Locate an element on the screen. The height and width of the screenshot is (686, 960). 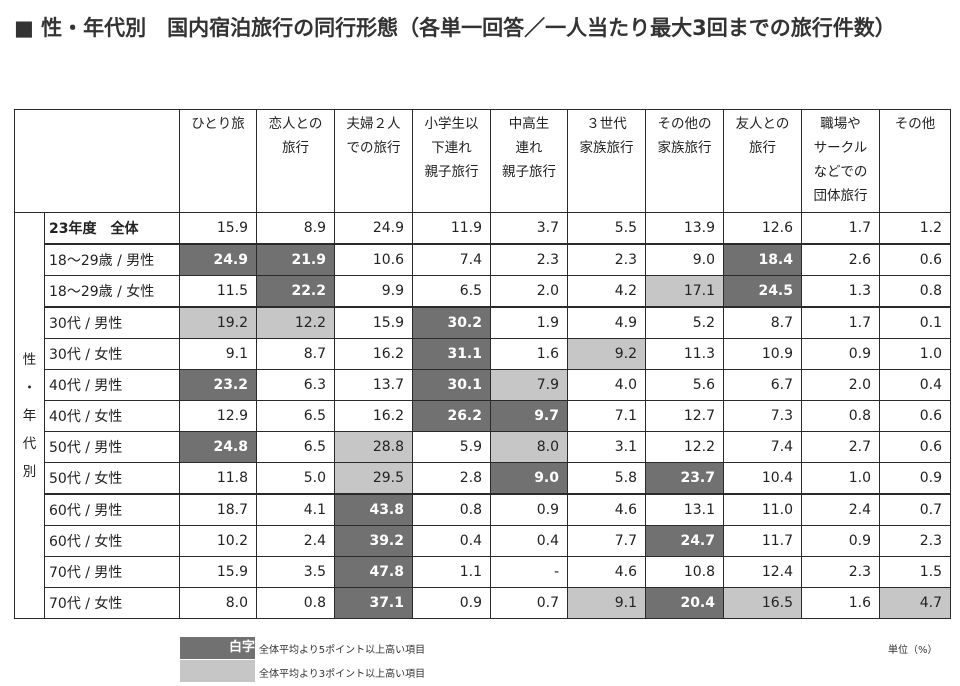
table-cell: 24.9 is located at coordinates (218, 259).